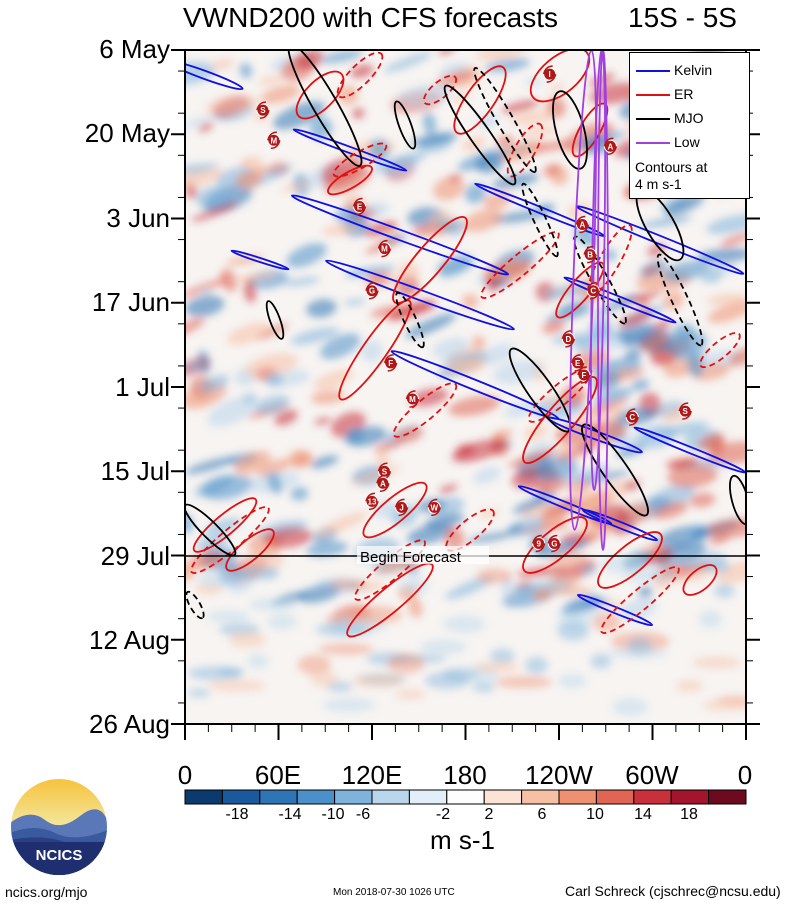 The width and height of the screenshot is (809, 907). Describe the element at coordinates (333, 814) in the screenshot. I see `colorbar-tick-label: -10` at that location.